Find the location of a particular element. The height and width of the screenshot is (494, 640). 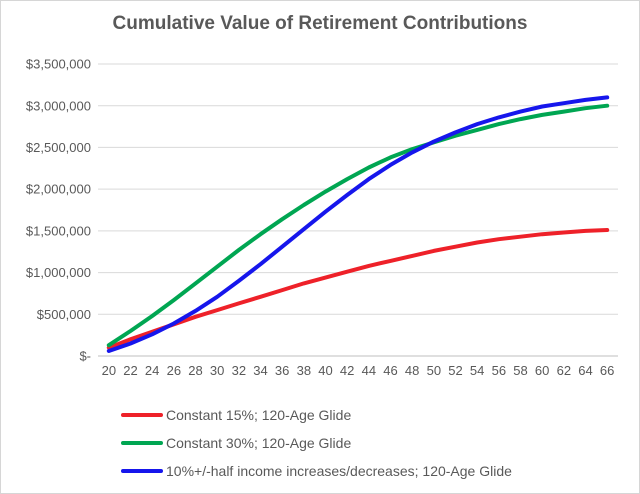

blue-line-swatch-icon is located at coordinates (142, 471).